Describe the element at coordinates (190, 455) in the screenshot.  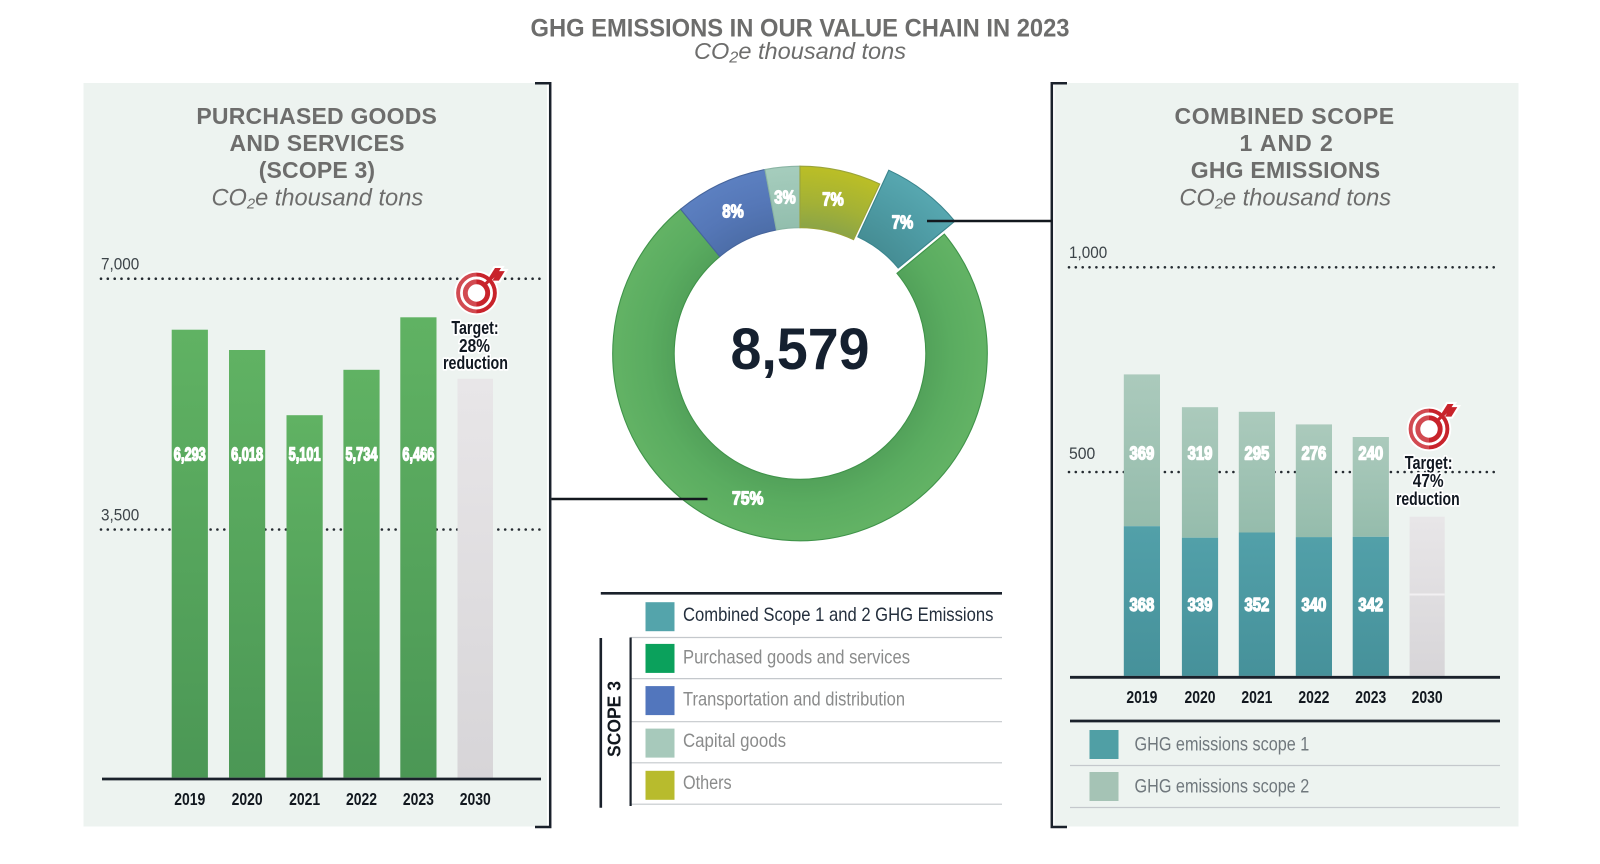
I see `svg-text: 6,293` at that location.